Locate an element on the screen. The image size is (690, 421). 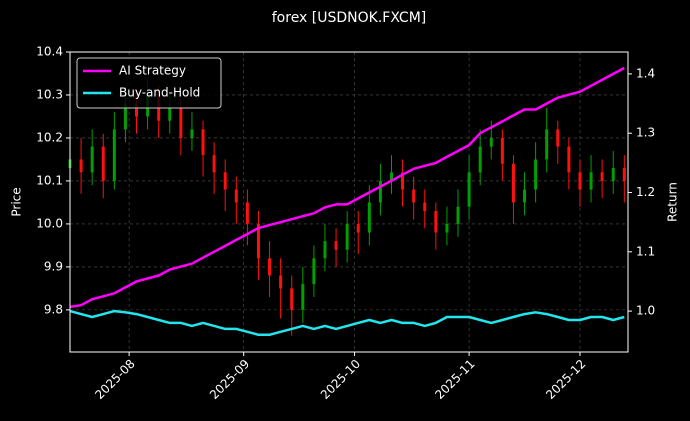
y-tick-label: 10.0 is located at coordinates (49, 223).